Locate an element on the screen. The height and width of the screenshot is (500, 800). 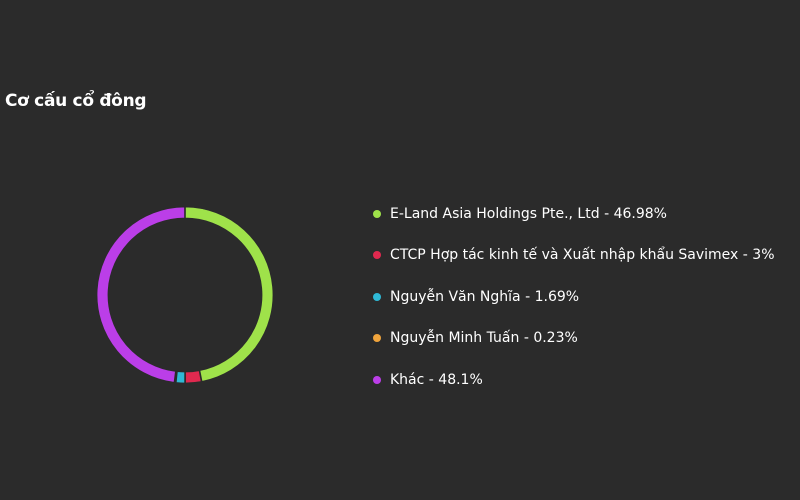
donut-svg is located at coordinates (185, 295).